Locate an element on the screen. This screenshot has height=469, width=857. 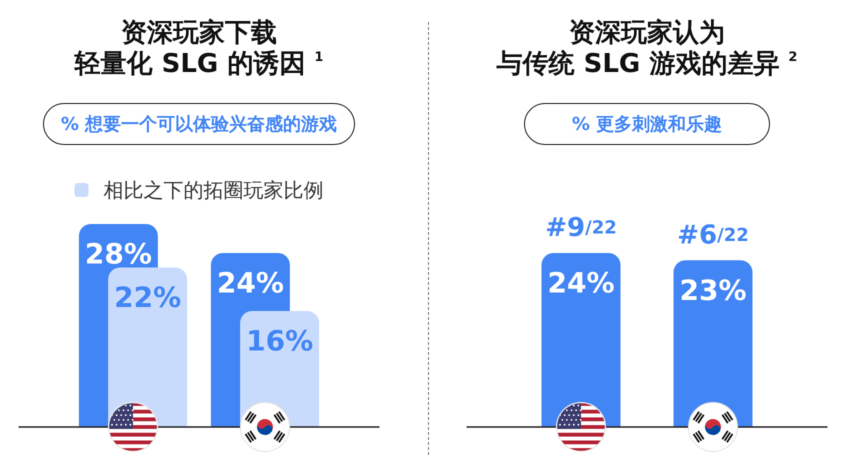
data-label: 22% is located at coordinates (148, 297).